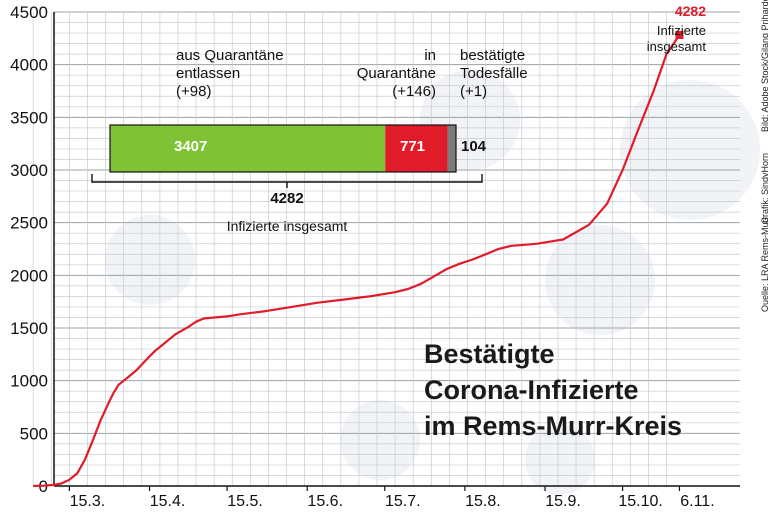 This screenshot has width=768, height=512. I want to click on credit-graphic: Grafik: SindyHorn, so click(764, 188).